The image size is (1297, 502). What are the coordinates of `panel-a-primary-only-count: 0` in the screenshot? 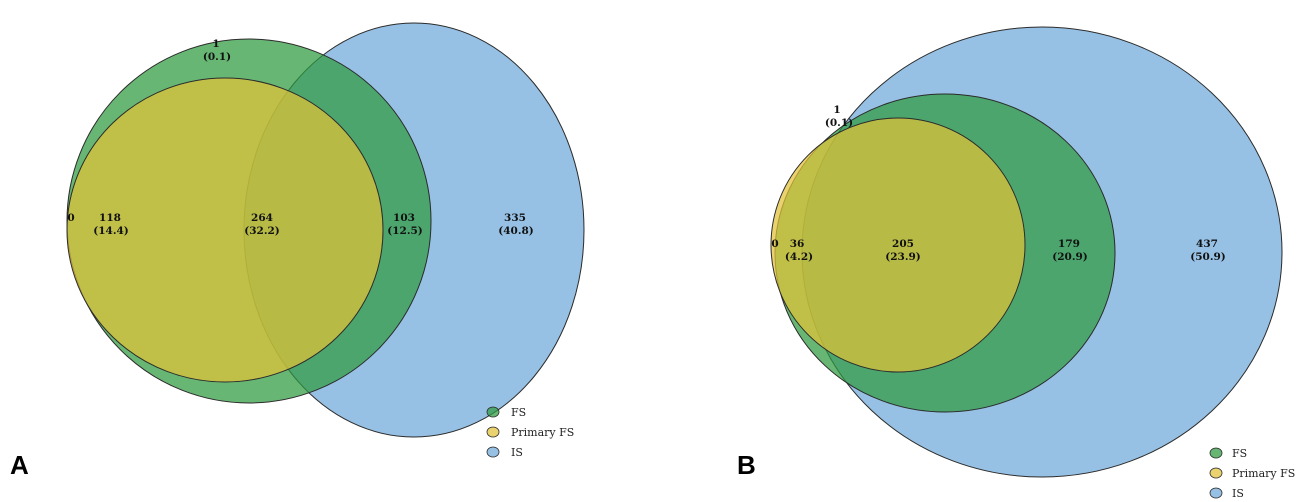 It's located at (70, 218).